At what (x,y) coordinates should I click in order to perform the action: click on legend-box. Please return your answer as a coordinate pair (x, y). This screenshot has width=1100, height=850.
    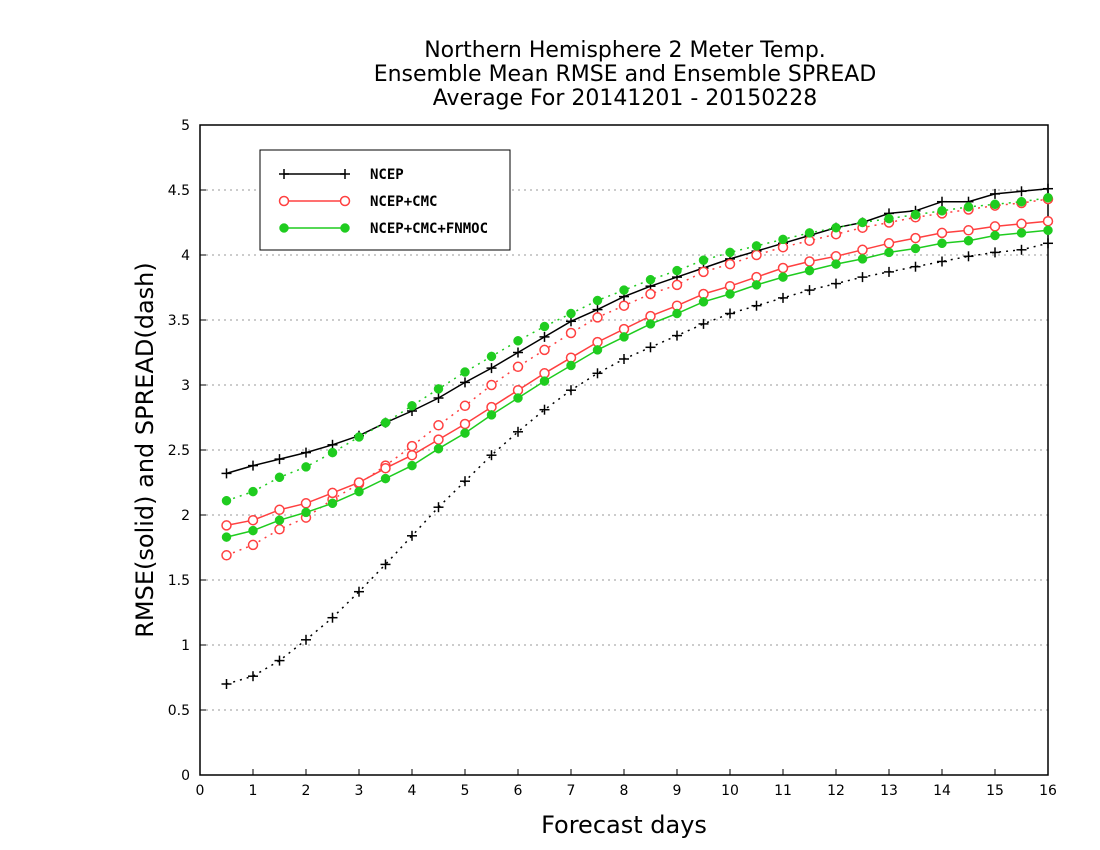
    Looking at the image, I should click on (385, 200).